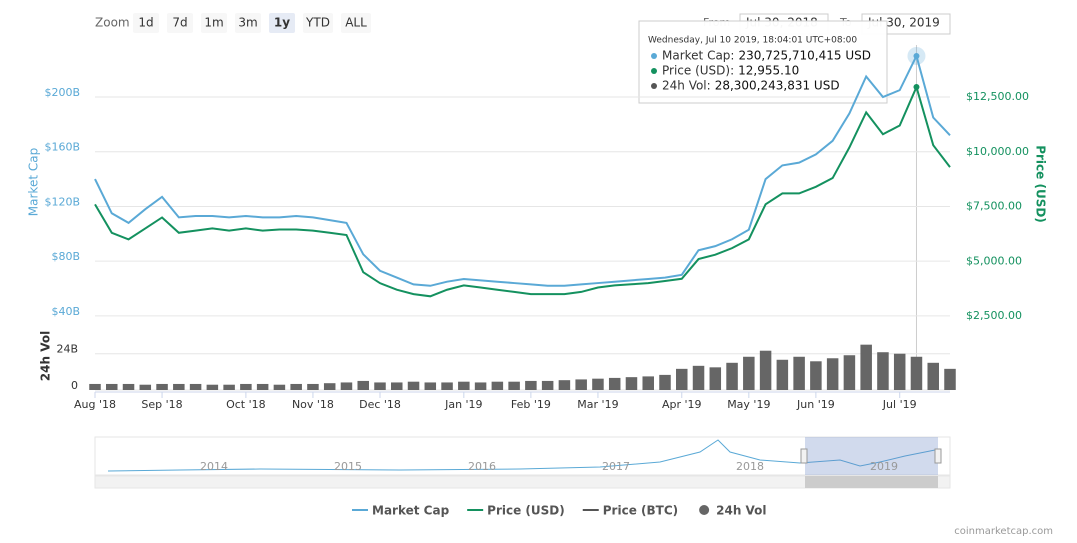 Image resolution: width=1077 pixels, height=543 pixels. What do you see at coordinates (348, 466) in the screenshot?
I see `navigator-year: 2015` at bounding box center [348, 466].